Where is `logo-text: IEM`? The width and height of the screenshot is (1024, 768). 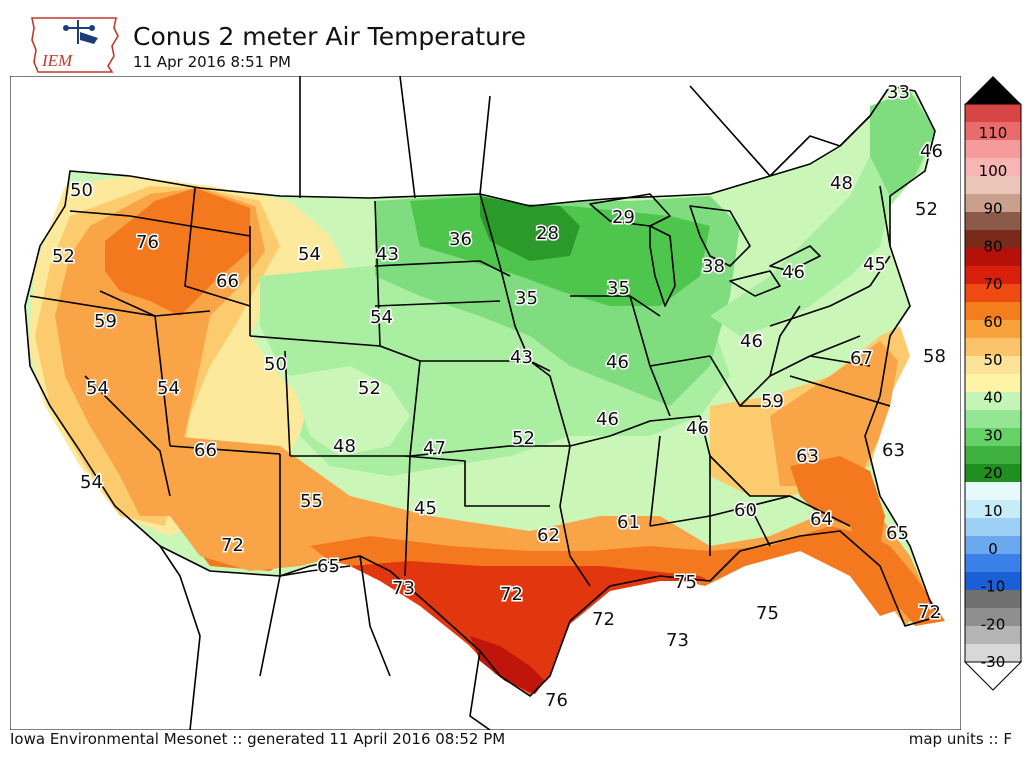
logo-text: IEM is located at coordinates (57, 60).